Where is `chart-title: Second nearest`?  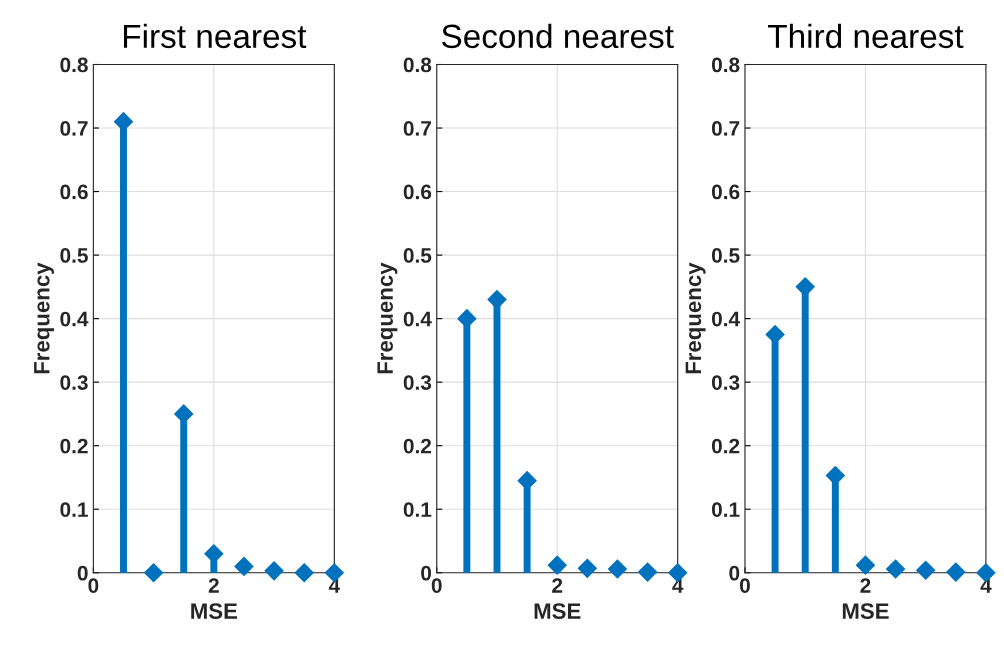
chart-title: Second nearest is located at coordinates (558, 36).